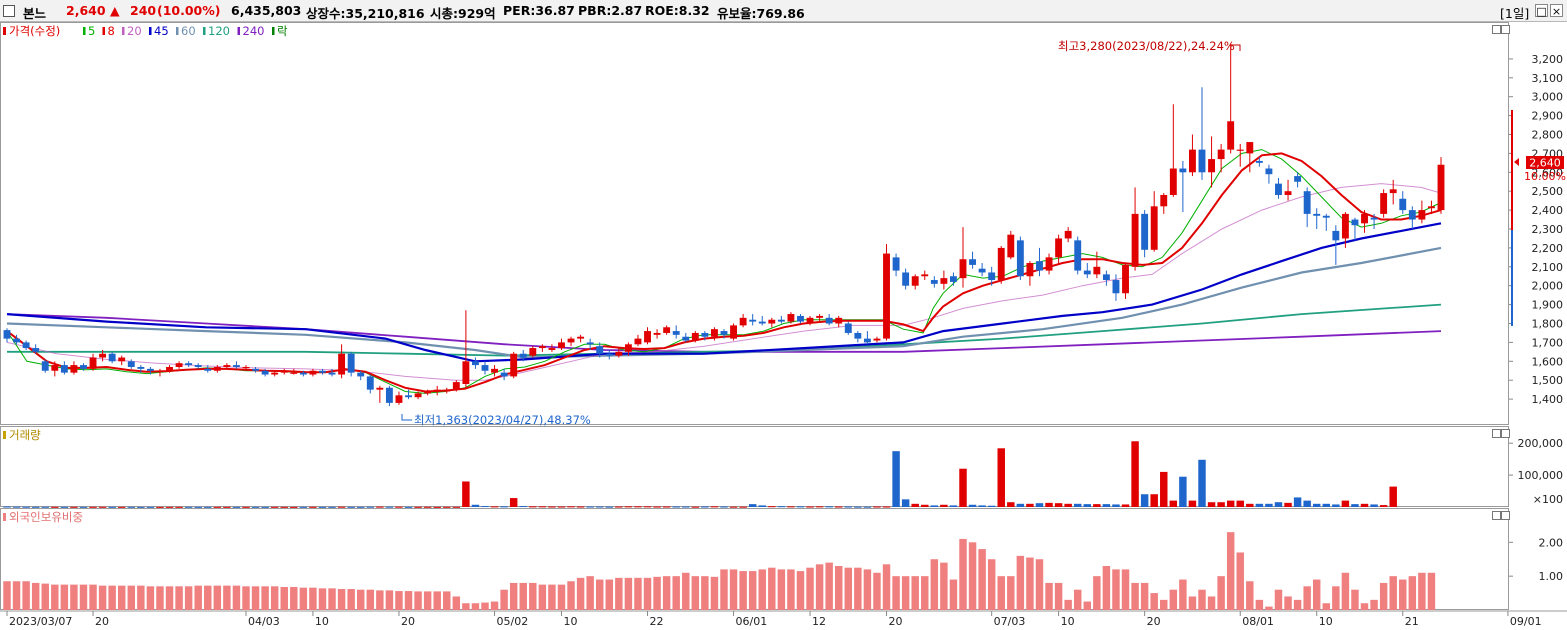  I want to click on legend-marker, so click(4, 435).